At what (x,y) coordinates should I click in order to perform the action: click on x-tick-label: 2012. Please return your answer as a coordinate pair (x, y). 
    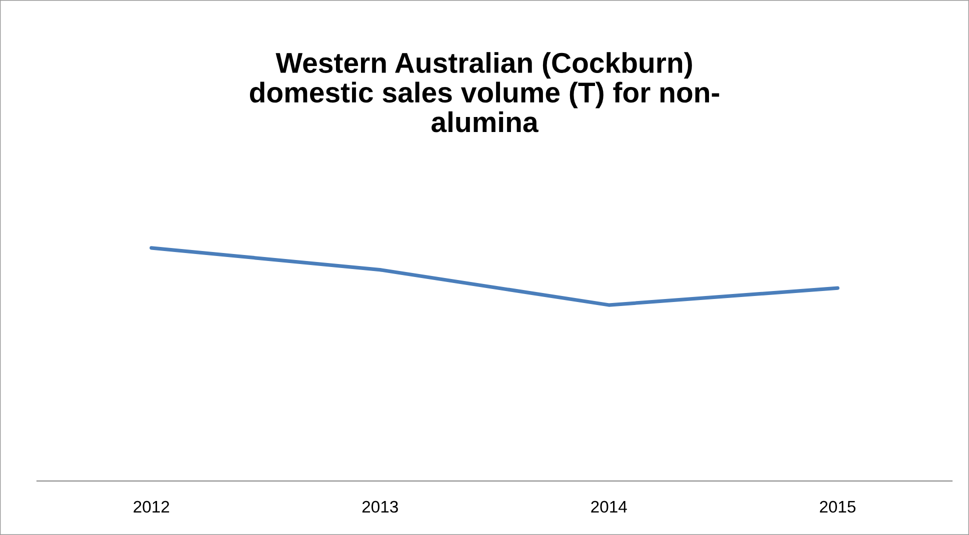
    Looking at the image, I should click on (152, 506).